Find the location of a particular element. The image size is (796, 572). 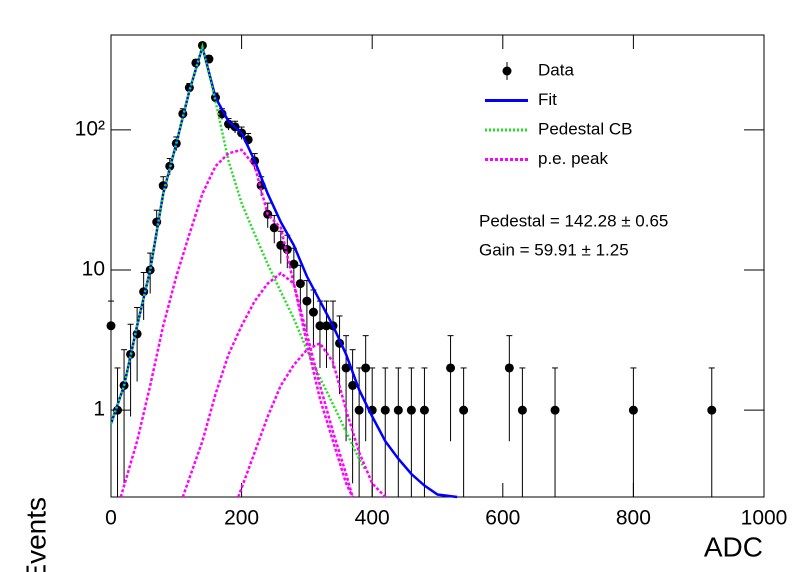

annotation: Gain = 59.91 ± 1.25 is located at coordinates (554, 249).